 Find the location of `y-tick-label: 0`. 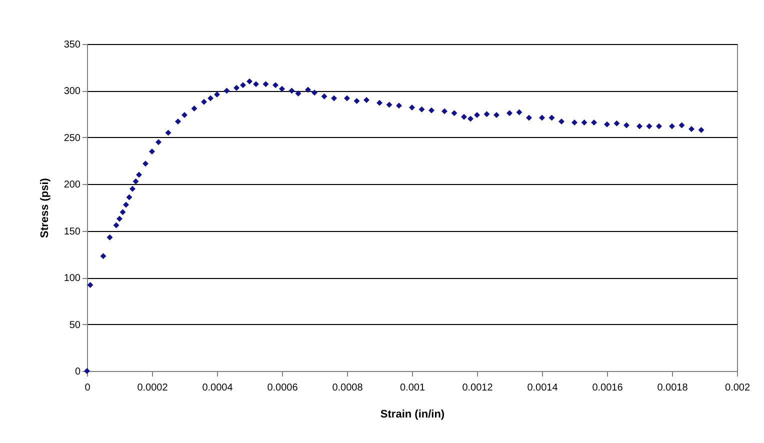

y-tick-label: 0 is located at coordinates (77, 372).